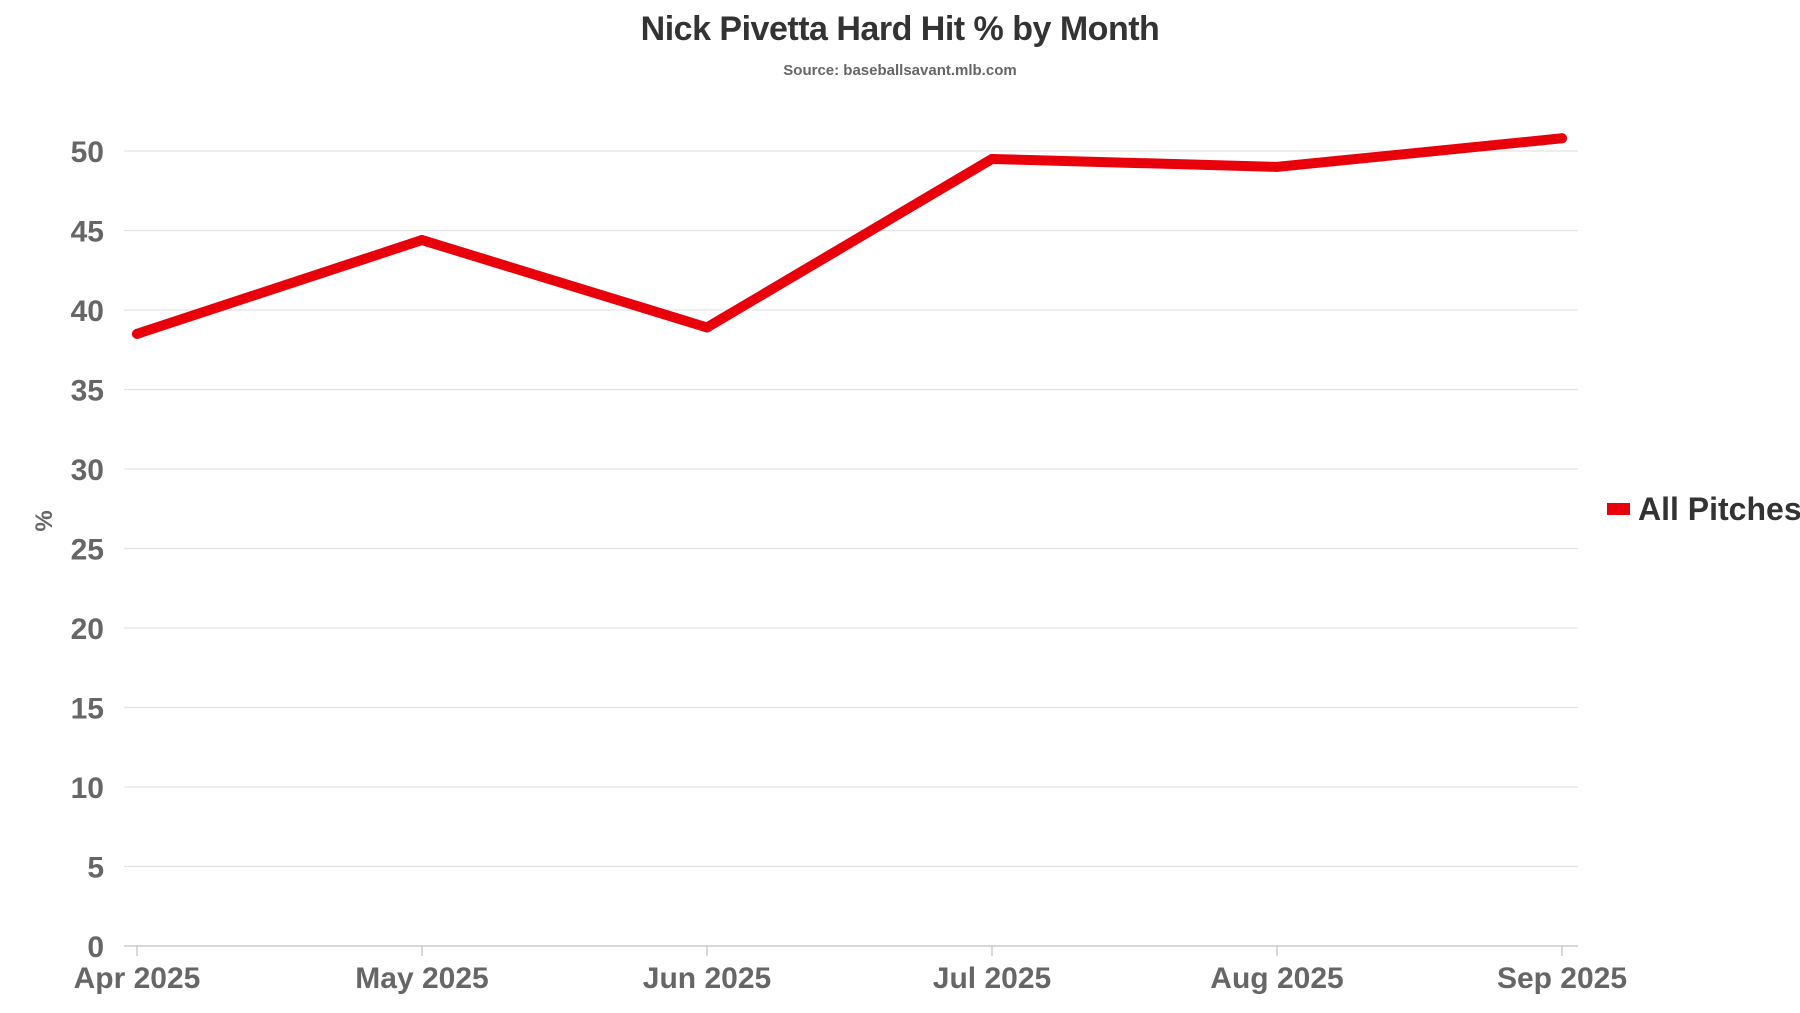  Describe the element at coordinates (707, 978) in the screenshot. I see `x-tick-label: Jun 2025` at that location.